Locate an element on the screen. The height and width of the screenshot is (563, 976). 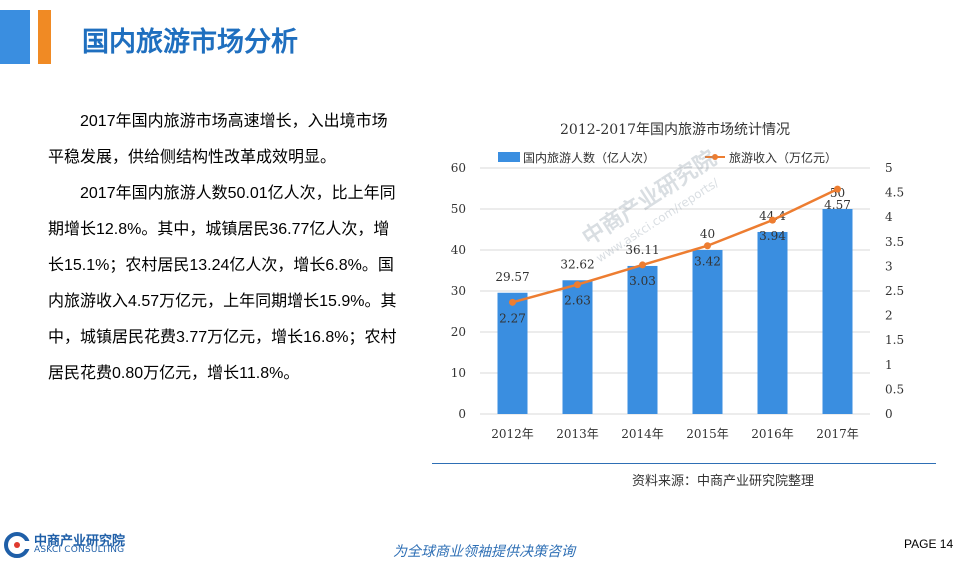
title-accent-blue is located at coordinates (15, 37).